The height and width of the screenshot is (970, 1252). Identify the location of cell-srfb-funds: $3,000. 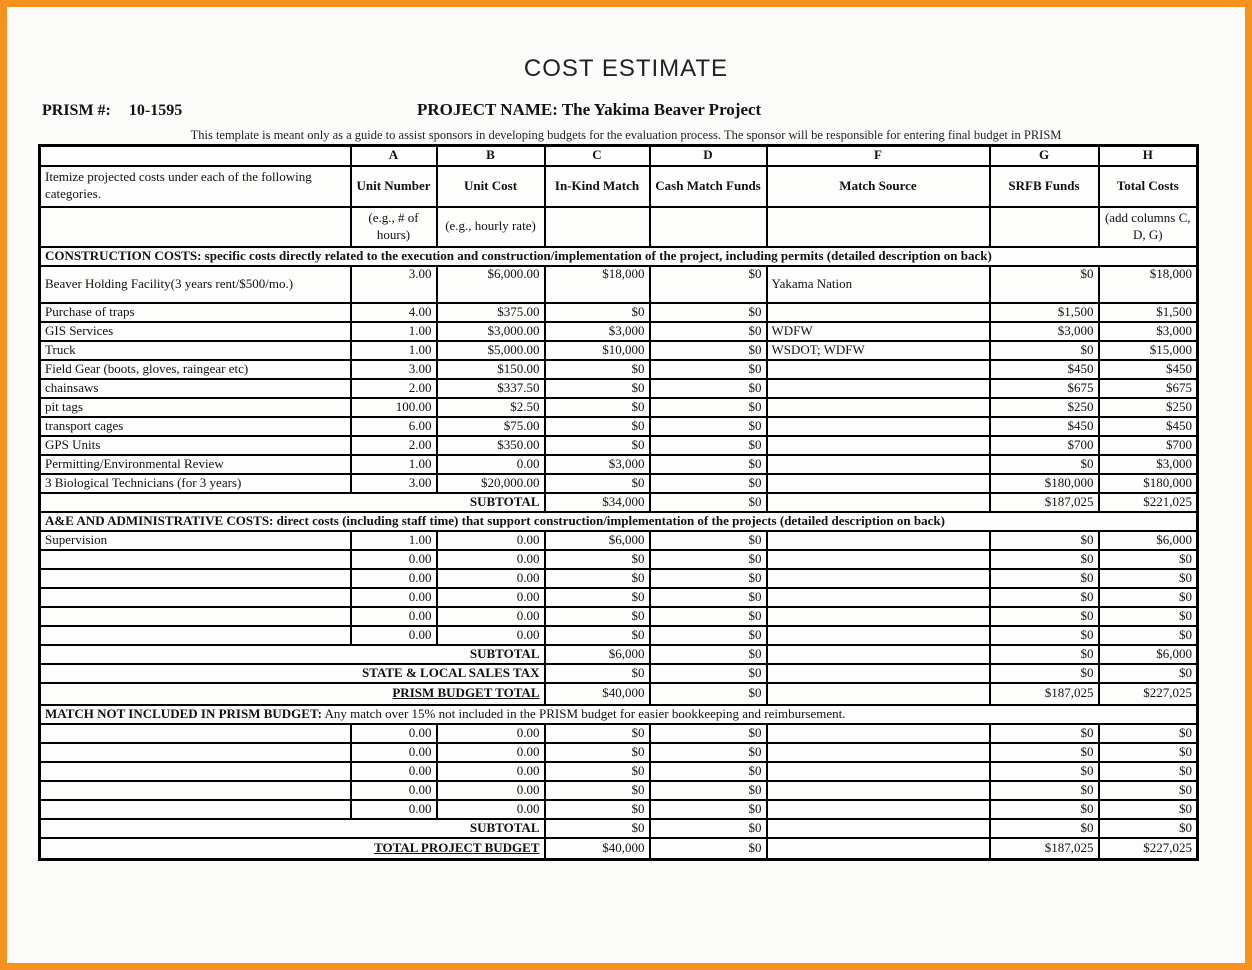
(1044, 331).